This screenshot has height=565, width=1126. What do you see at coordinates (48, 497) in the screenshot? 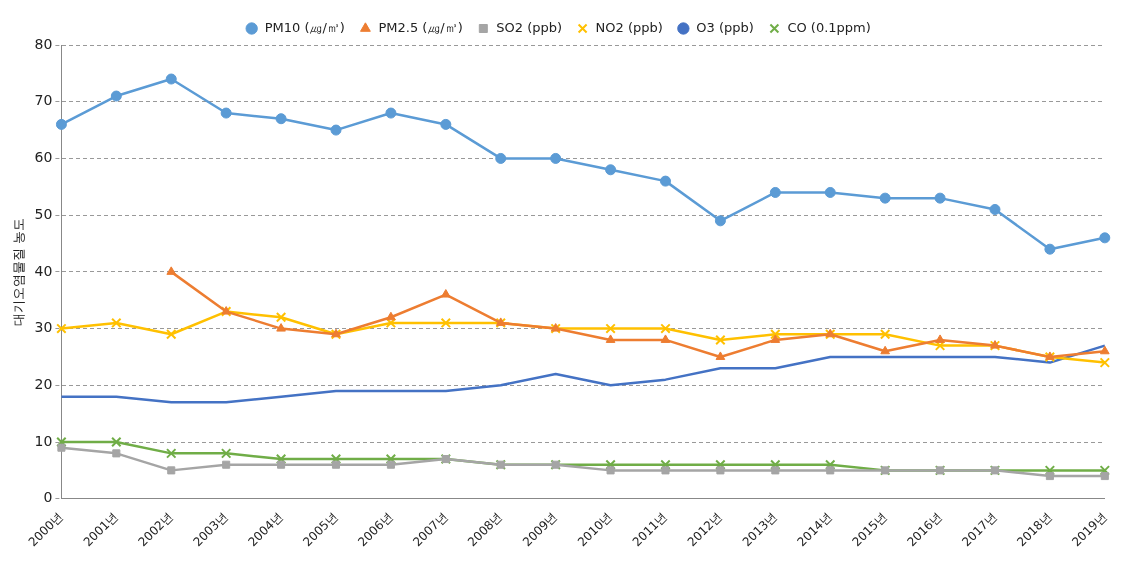
I see `y-tick-label: 0` at bounding box center [48, 497].